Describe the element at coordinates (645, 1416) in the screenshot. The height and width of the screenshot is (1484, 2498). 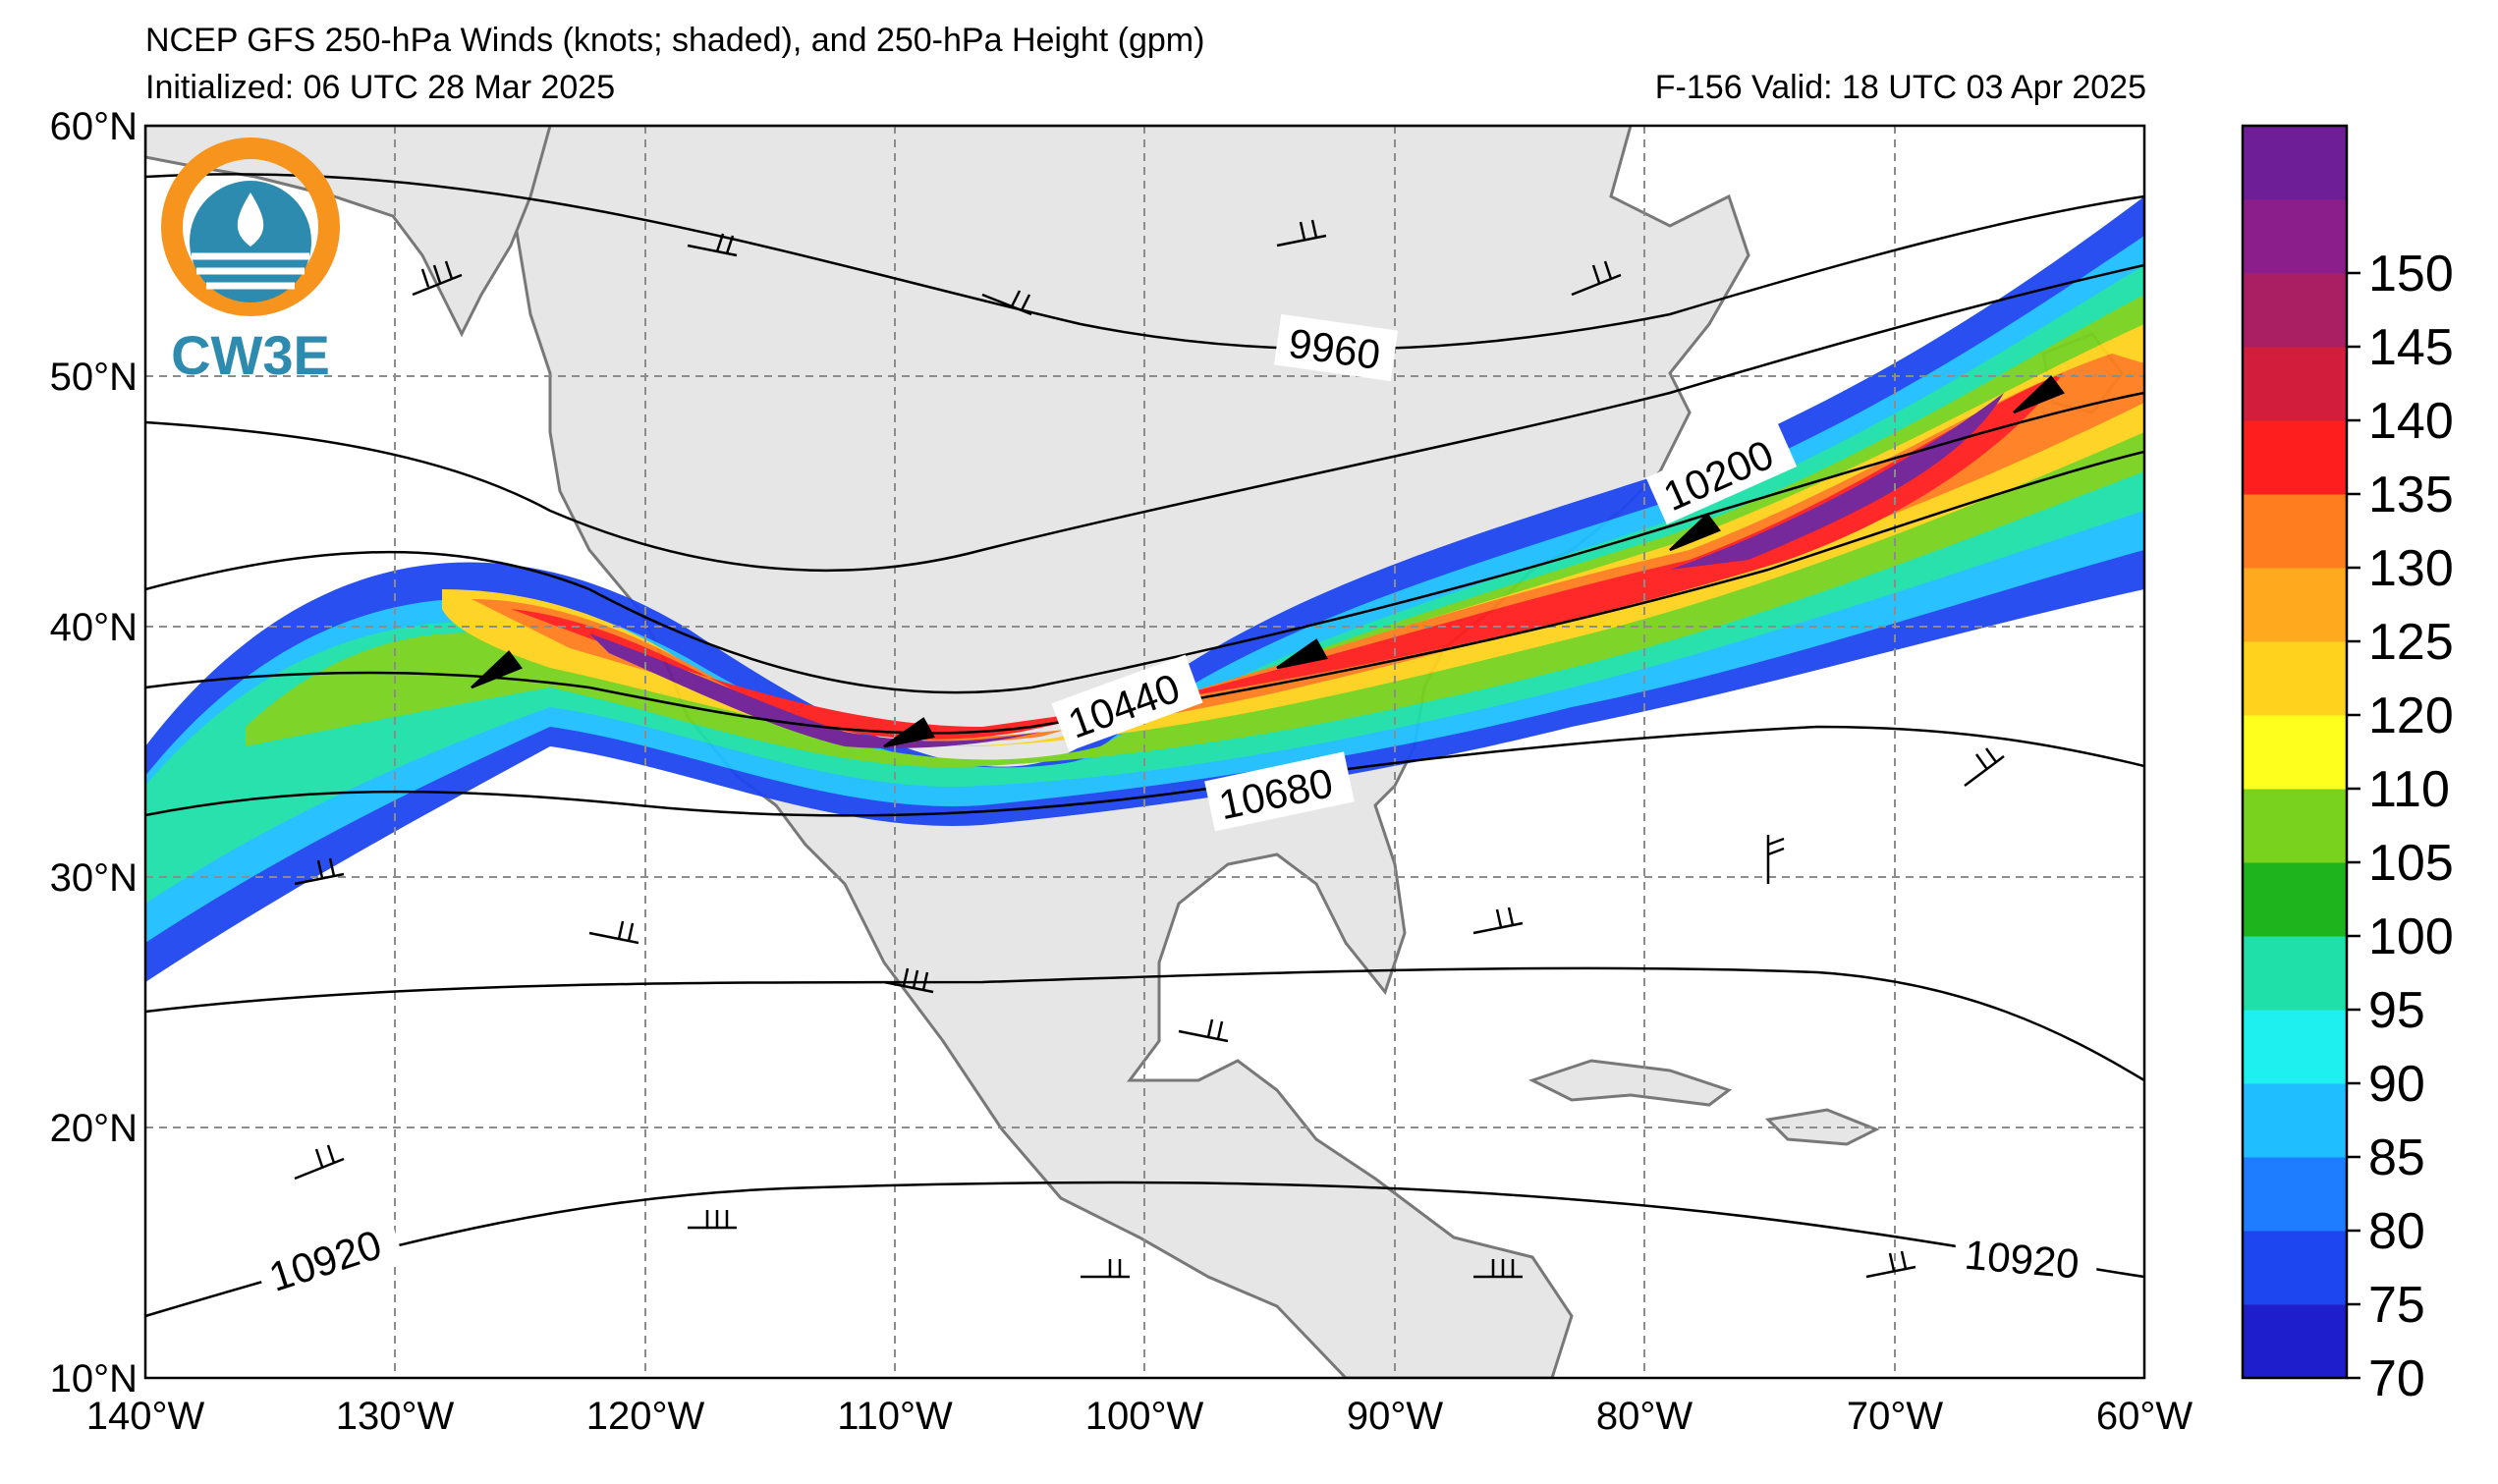
I see `lon-label-120: 120°W` at that location.